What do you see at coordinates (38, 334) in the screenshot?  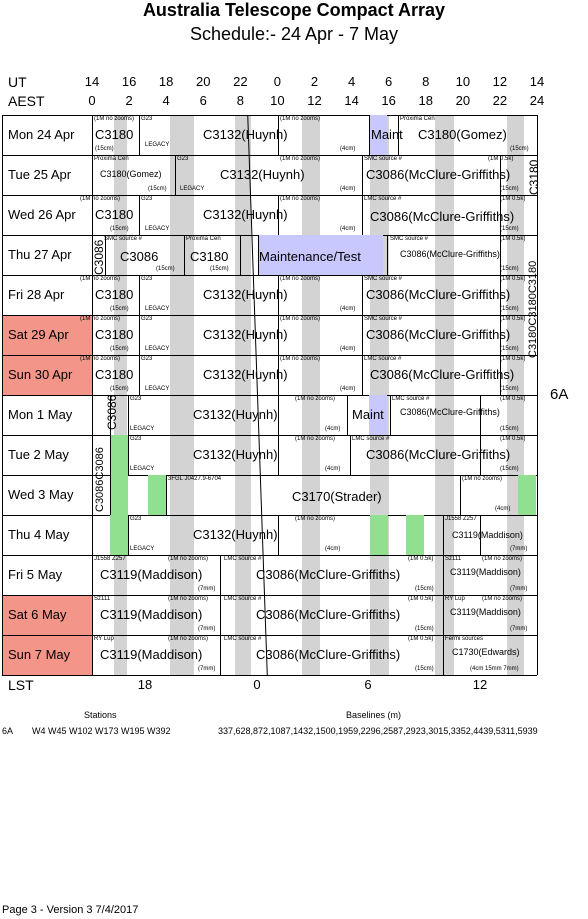 I see `day-label: Sat 29 Apr` at bounding box center [38, 334].